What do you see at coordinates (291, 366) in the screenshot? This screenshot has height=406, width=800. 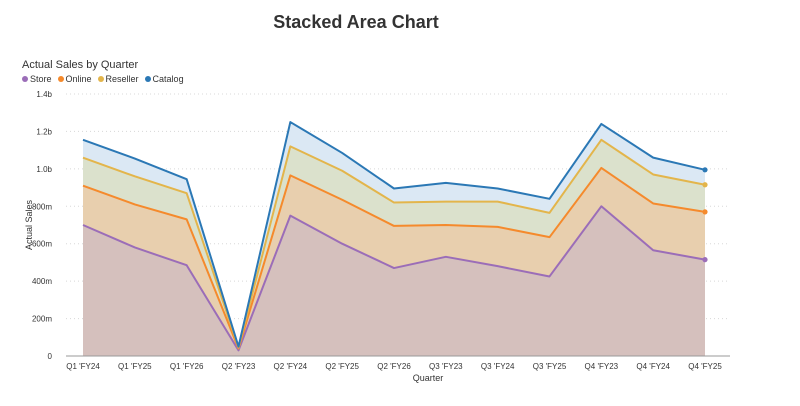 I see `x-tick-label: Q2 'FY24` at bounding box center [291, 366].